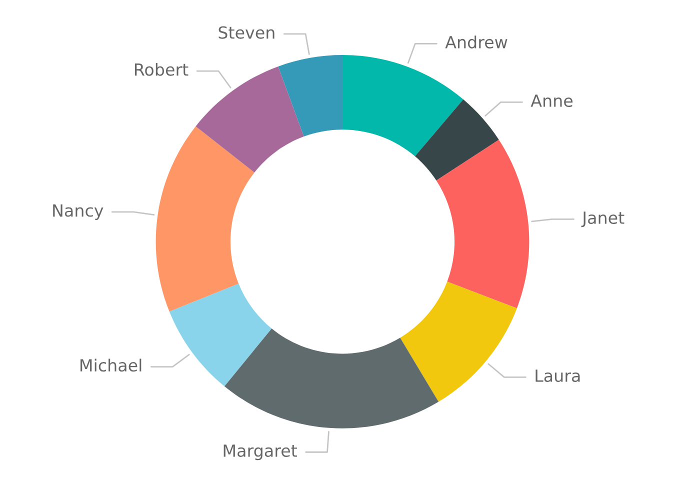 The width and height of the screenshot is (684, 498). What do you see at coordinates (602, 220) in the screenshot?
I see `slice-label: Janet` at bounding box center [602, 220].